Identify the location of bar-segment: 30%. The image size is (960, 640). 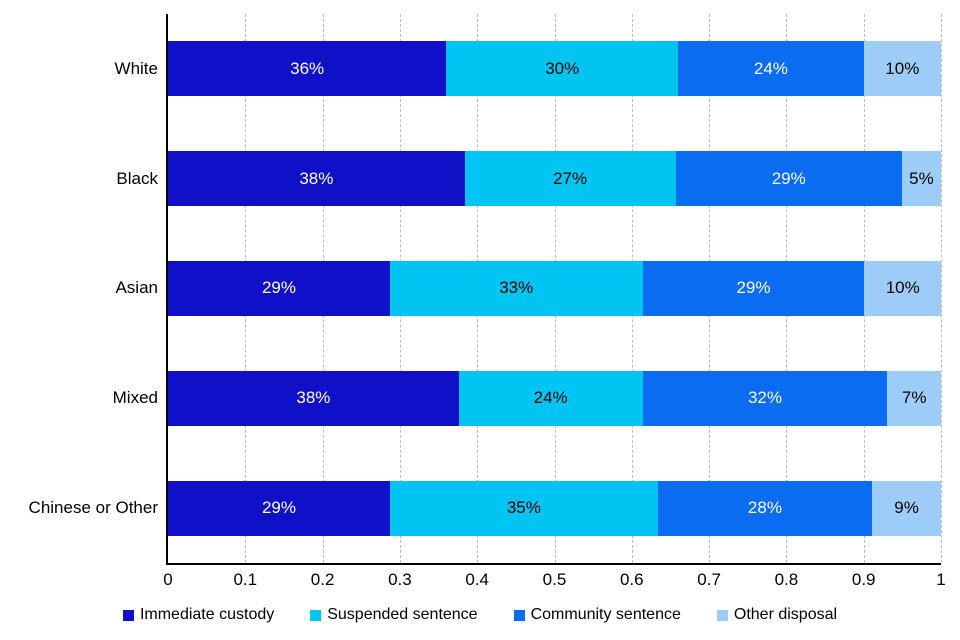
(562, 69).